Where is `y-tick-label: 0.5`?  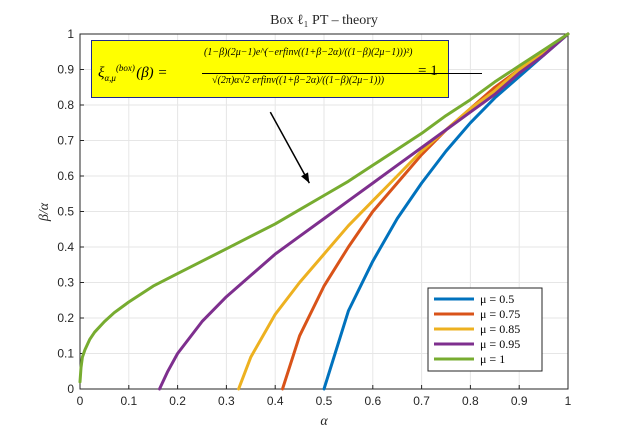
y-tick-label: 0.5 is located at coordinates (65, 212).